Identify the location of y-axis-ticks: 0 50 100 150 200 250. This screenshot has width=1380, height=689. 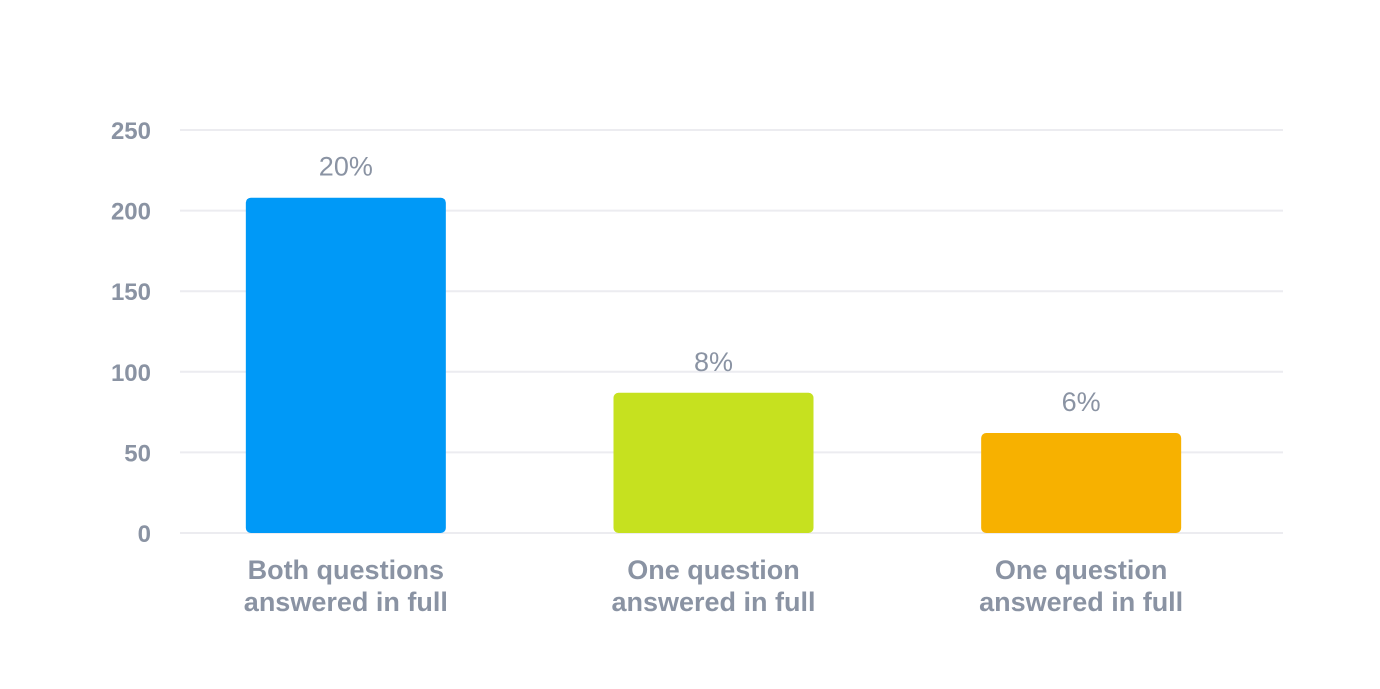
(131, 333).